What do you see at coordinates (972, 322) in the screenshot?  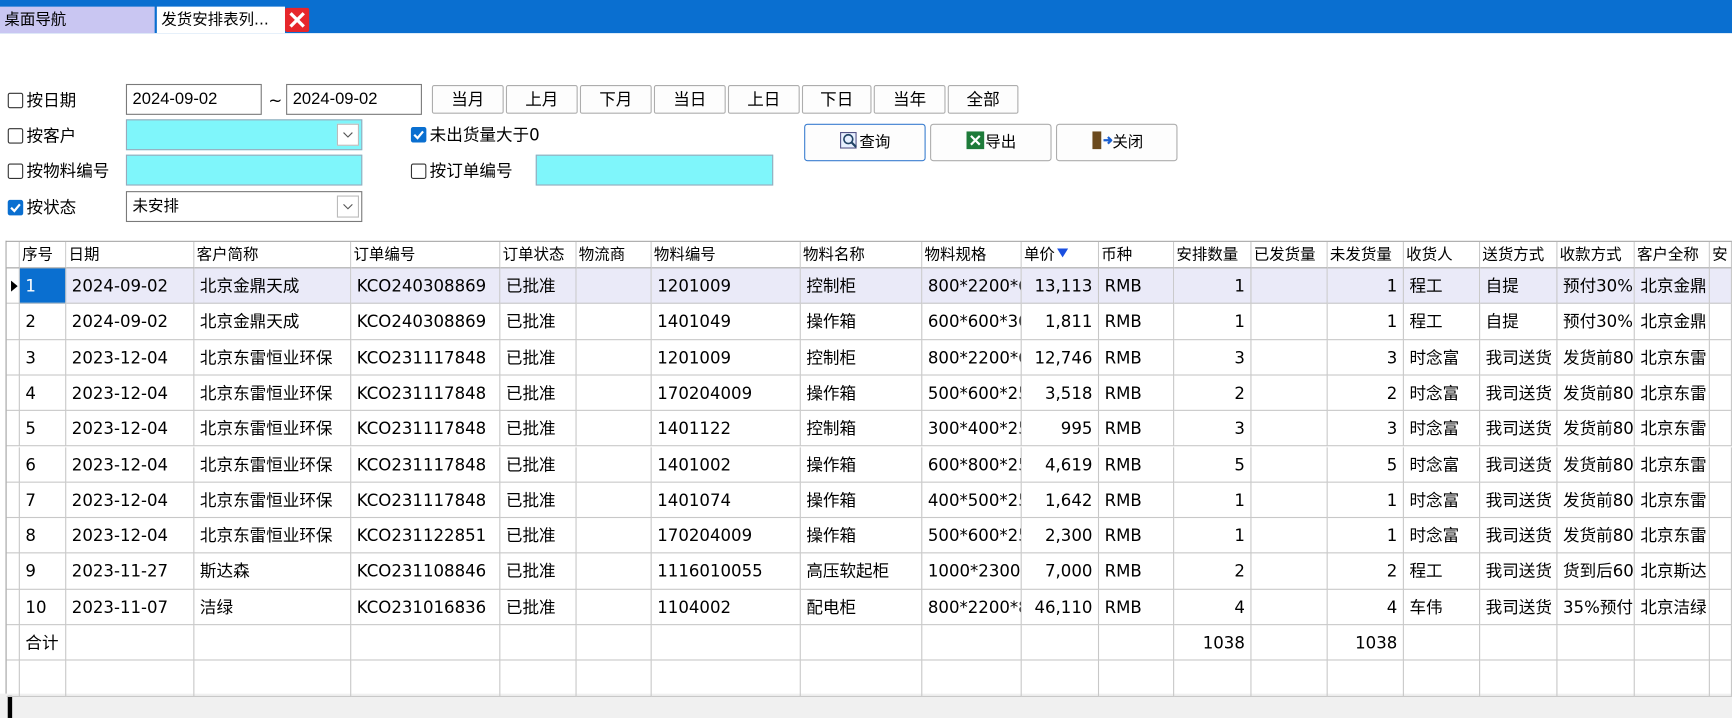 I see `grid-cell: 600*600*30` at bounding box center [972, 322].